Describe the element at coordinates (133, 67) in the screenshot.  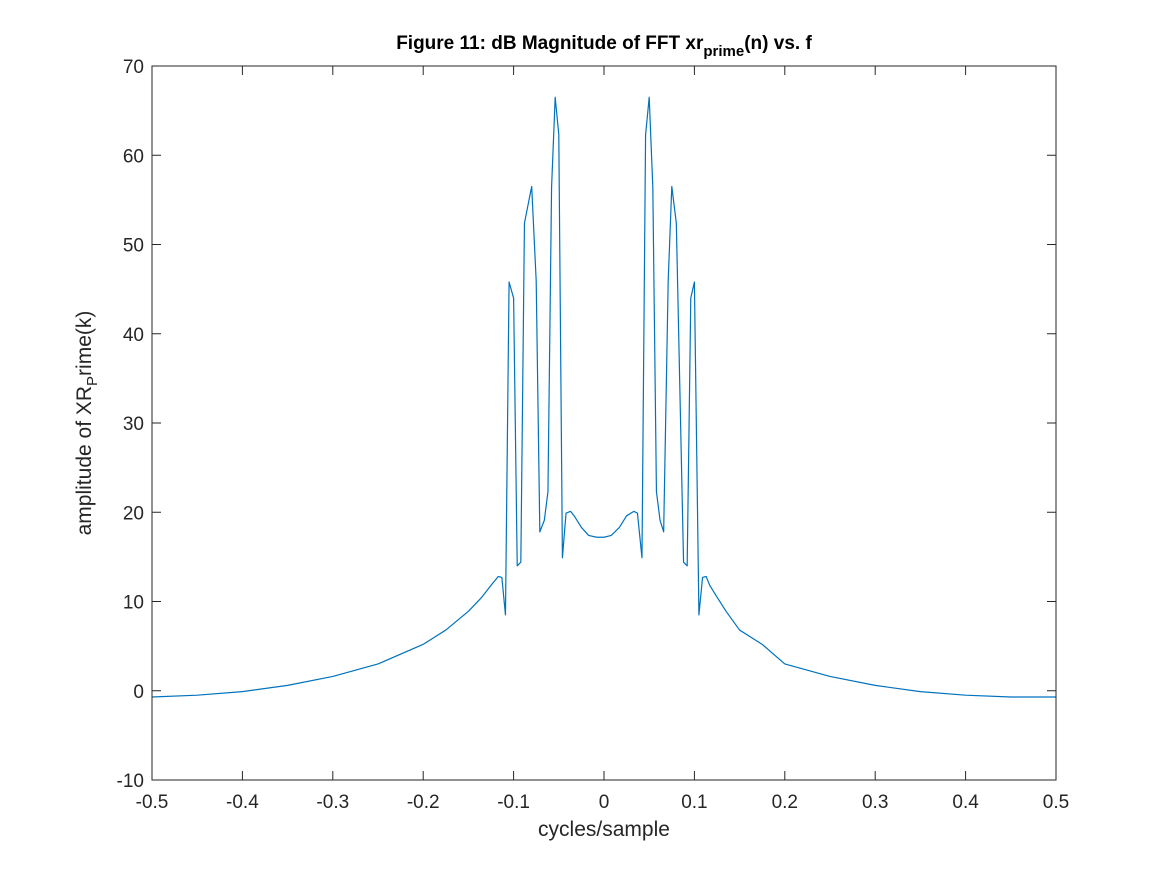
I see `y-tick-label: 70` at that location.